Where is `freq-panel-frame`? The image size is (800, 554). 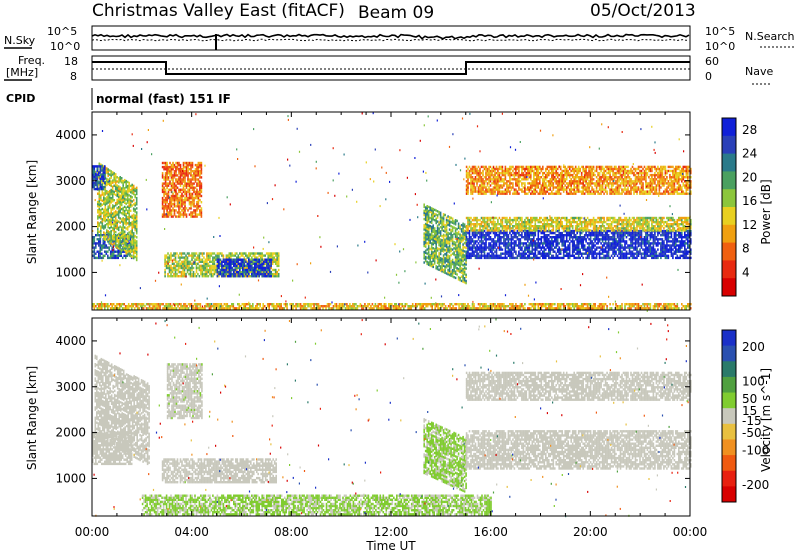
freq-panel-frame is located at coordinates (391, 68).